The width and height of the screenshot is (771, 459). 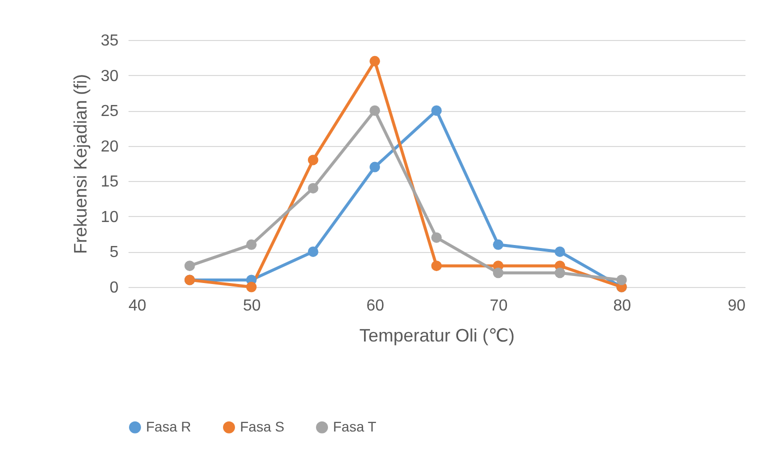 I want to click on legend-label: Fasa T, so click(x=355, y=426).